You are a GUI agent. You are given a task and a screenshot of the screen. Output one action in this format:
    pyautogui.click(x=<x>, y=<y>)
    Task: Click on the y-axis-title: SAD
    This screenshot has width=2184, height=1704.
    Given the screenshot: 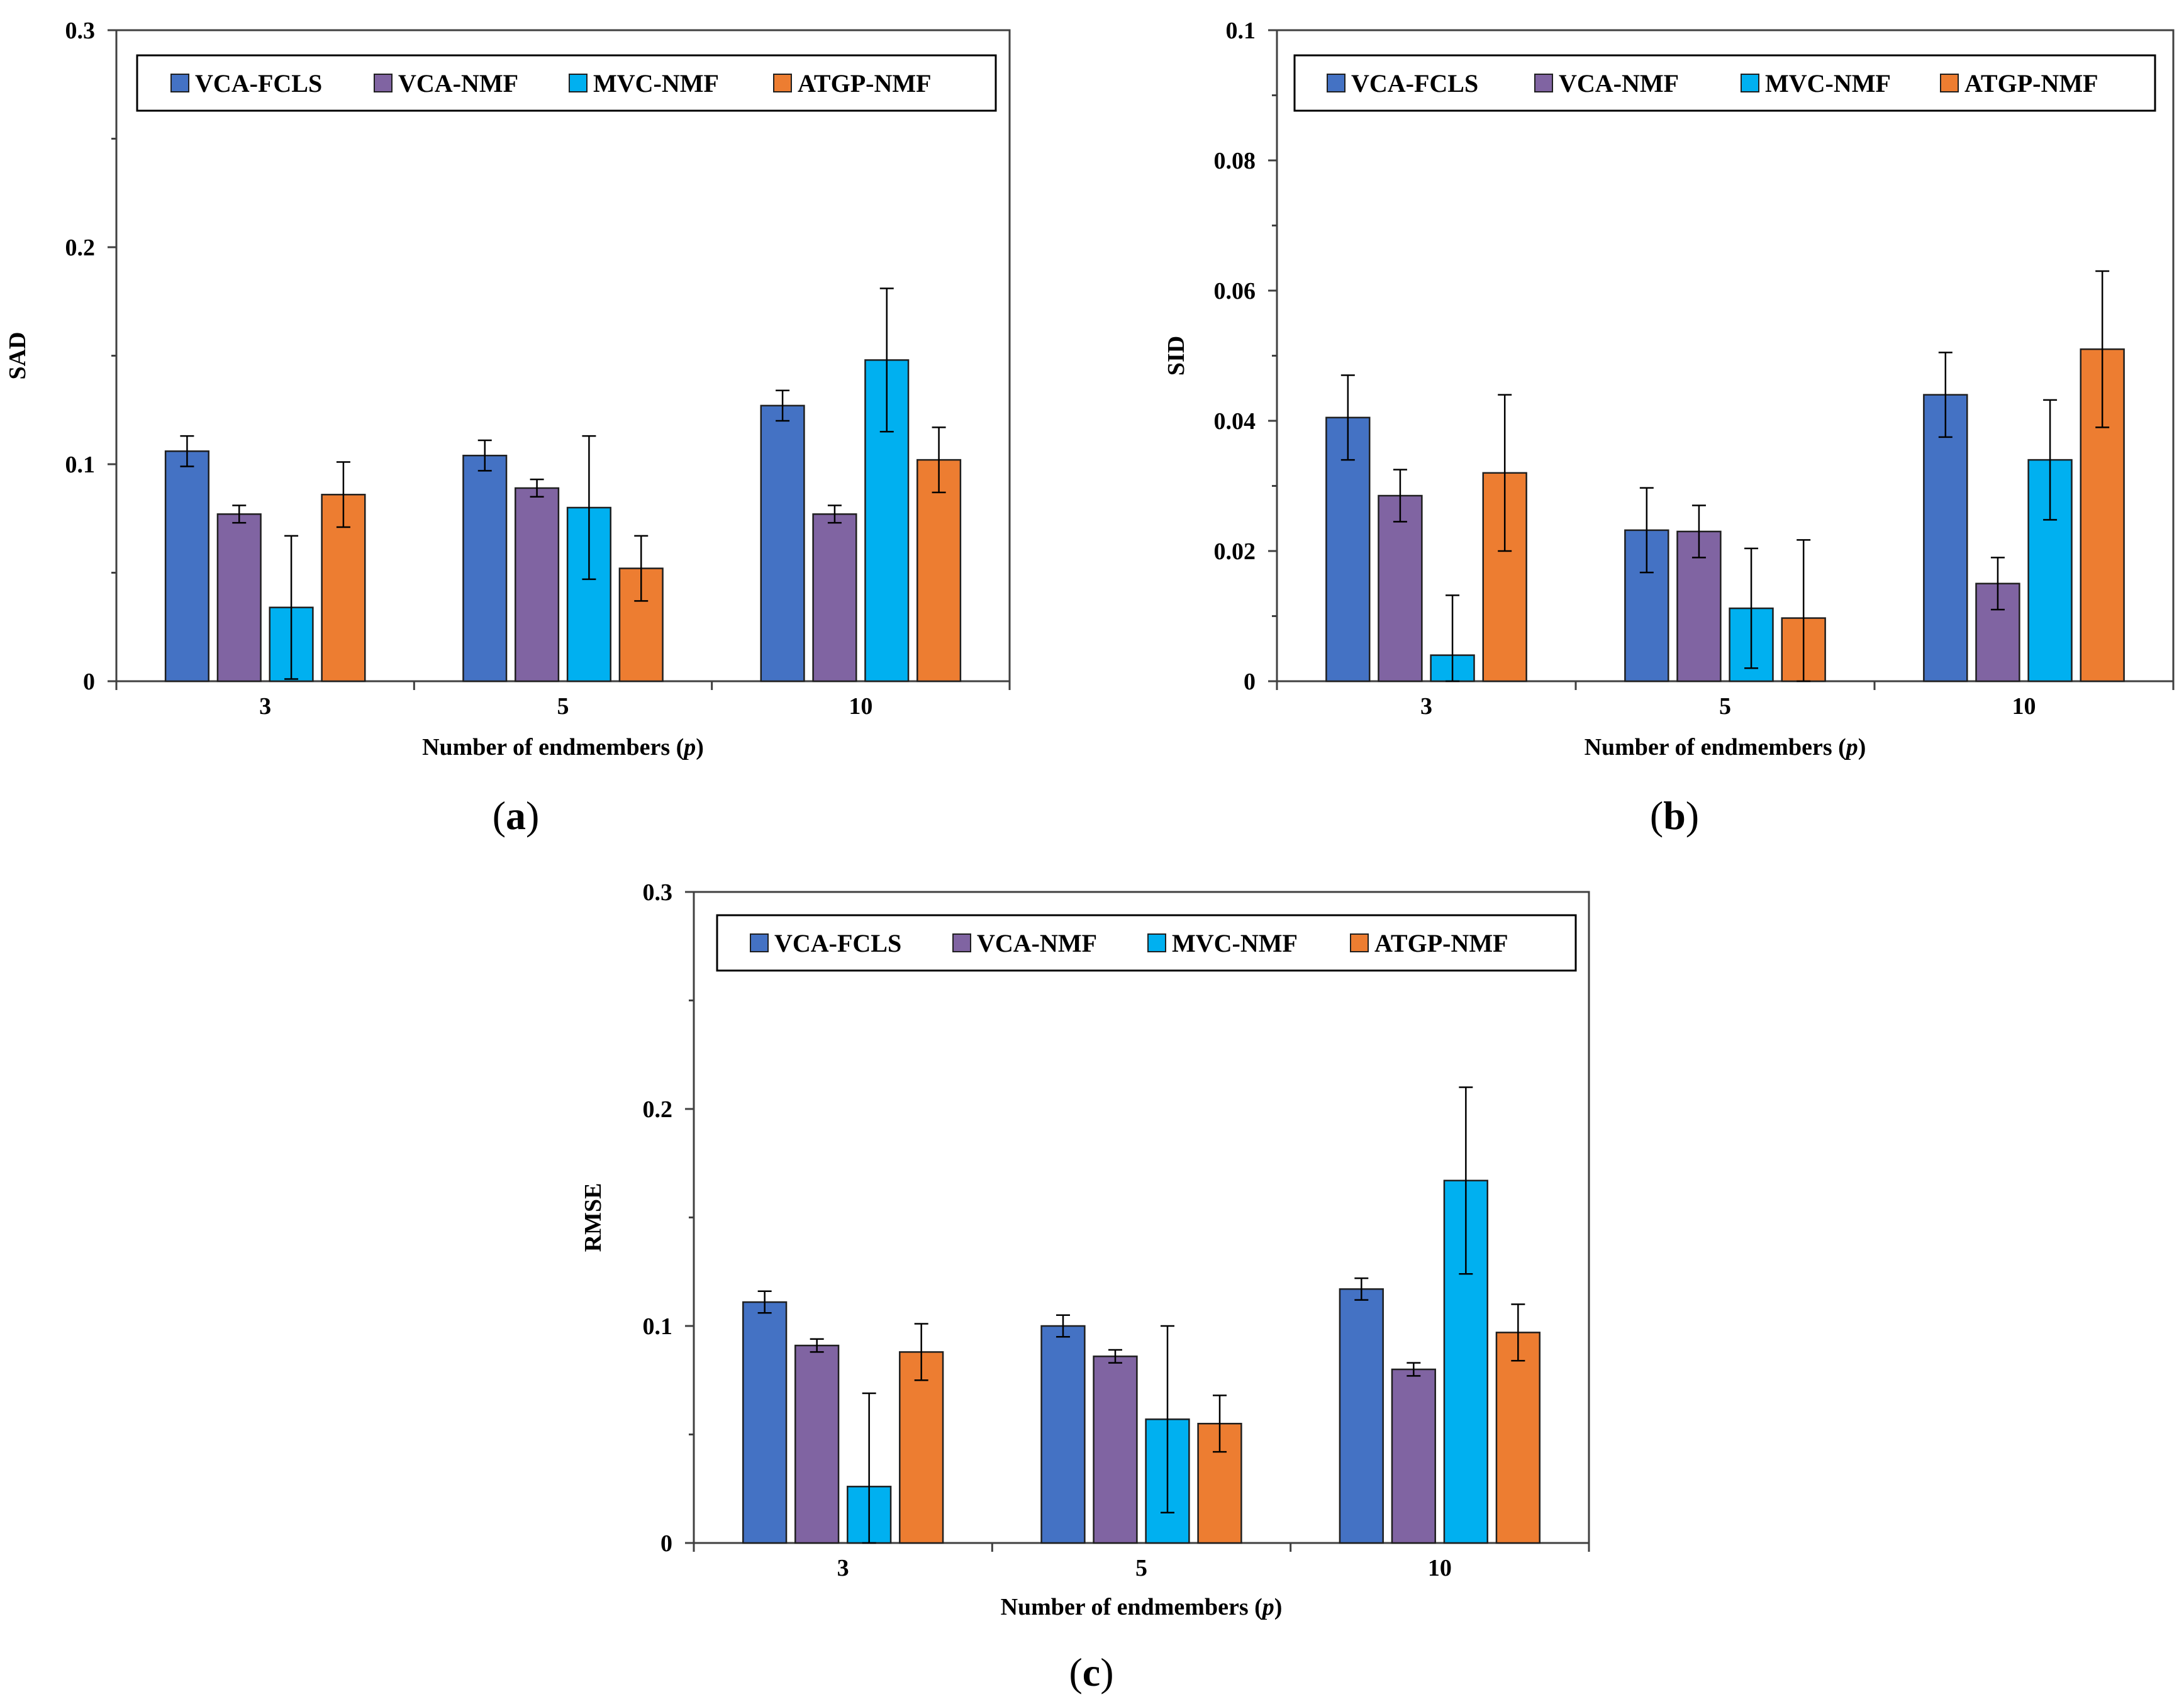 What is the action you would take?
    pyautogui.click(x=17, y=355)
    